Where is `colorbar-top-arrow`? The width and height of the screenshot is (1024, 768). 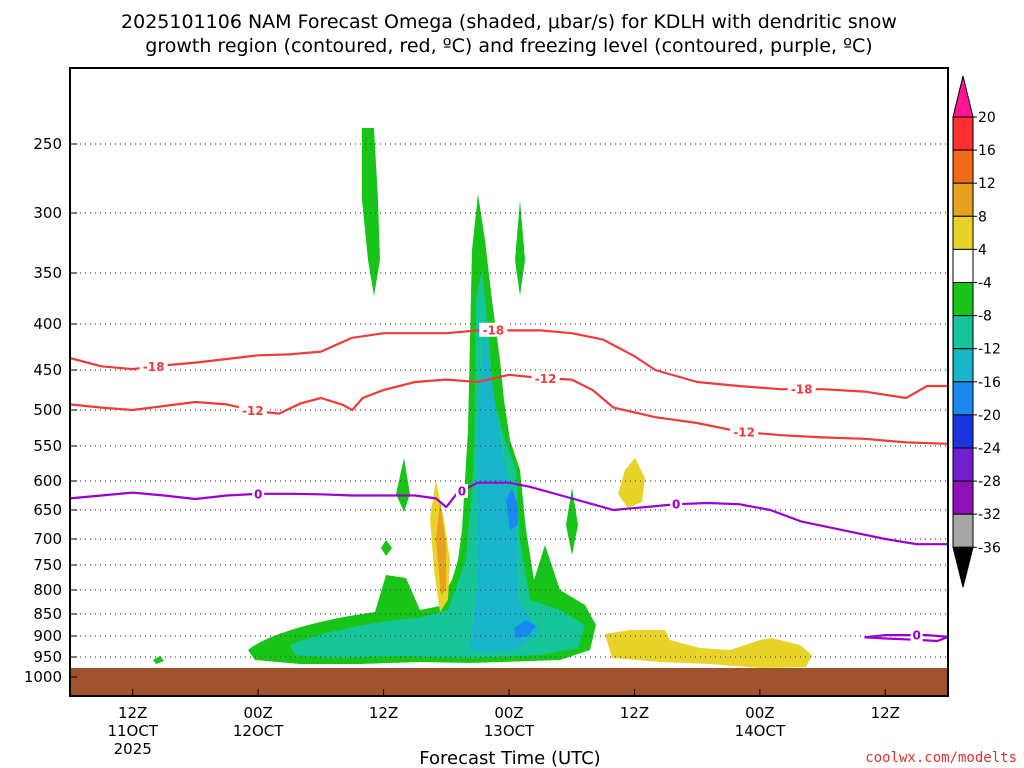
colorbar-top-arrow is located at coordinates (963, 96).